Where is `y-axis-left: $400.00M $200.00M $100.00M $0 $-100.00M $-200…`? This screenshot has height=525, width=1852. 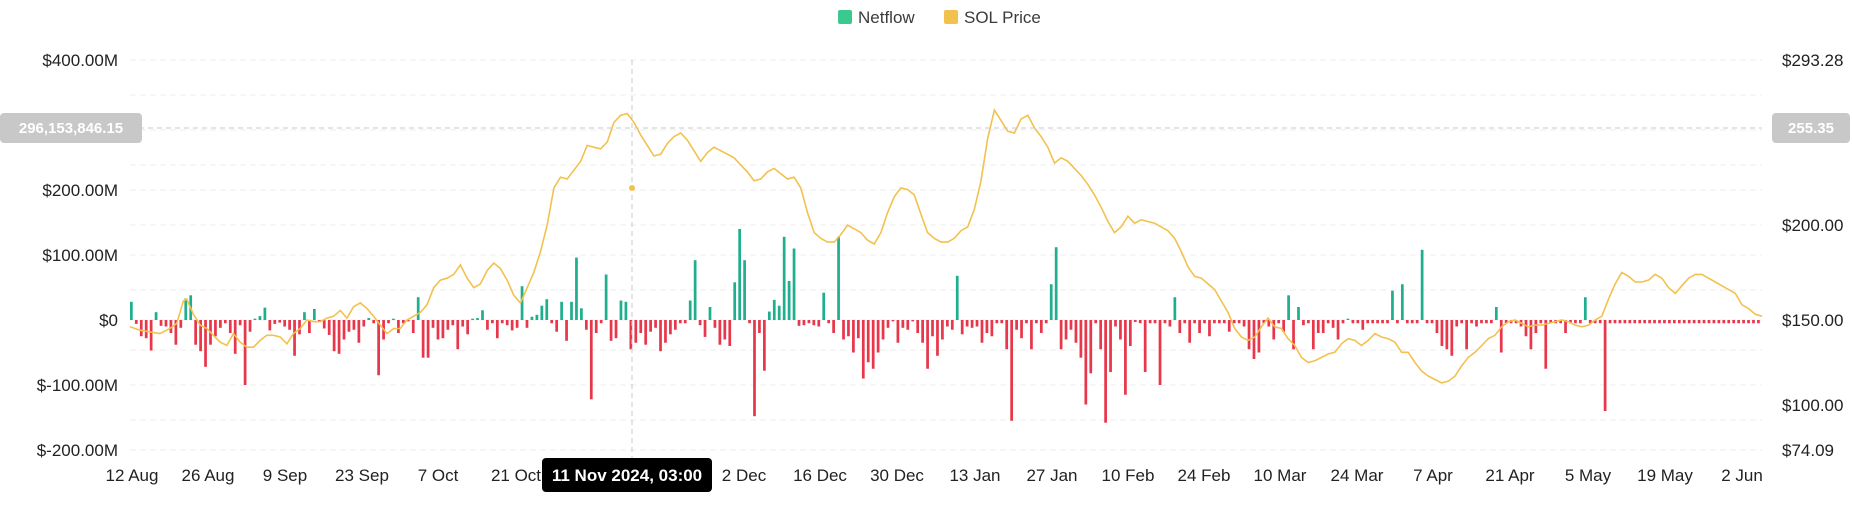
y-axis-left: $400.00M $200.00M $100.00M $0 $-100.00M $-200… is located at coordinates (77, 255).